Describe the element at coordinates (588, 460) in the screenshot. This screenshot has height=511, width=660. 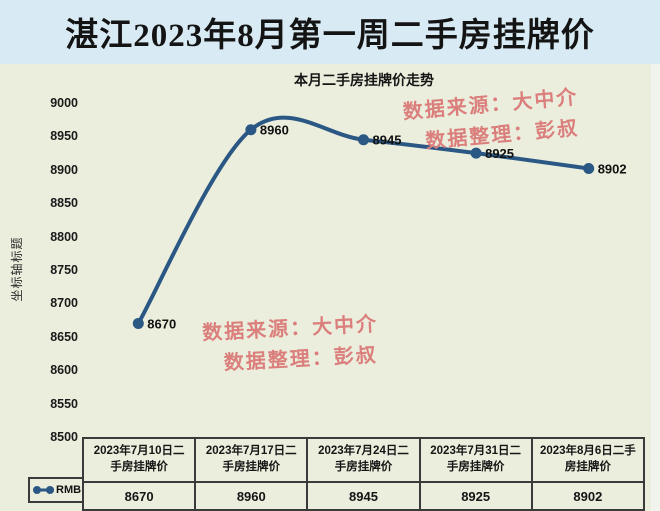
I see `table-header-cell: 2023年8月6日二手 房挂牌价` at that location.